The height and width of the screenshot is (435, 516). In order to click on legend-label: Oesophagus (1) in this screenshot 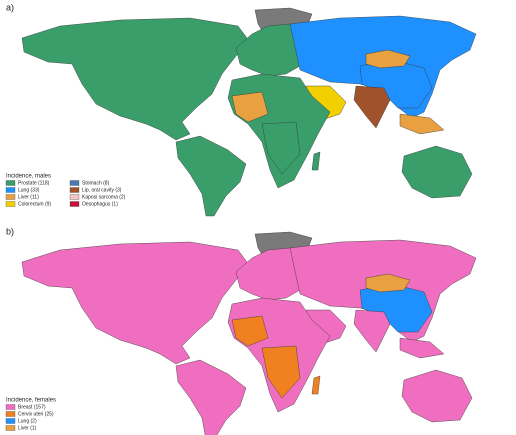, I will do `click(100, 204)`.